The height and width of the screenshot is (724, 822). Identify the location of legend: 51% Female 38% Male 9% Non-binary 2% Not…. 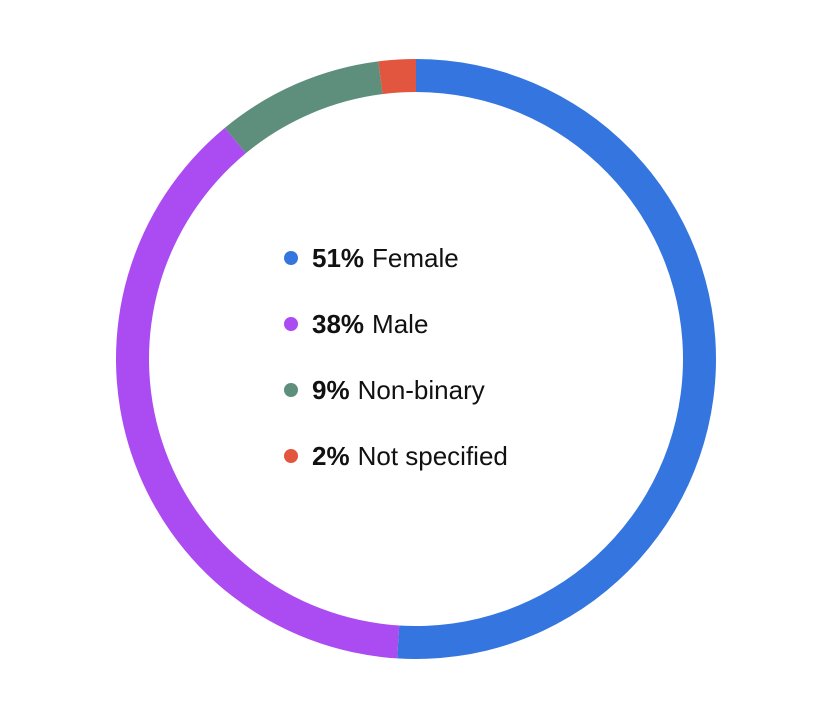
(396, 357).